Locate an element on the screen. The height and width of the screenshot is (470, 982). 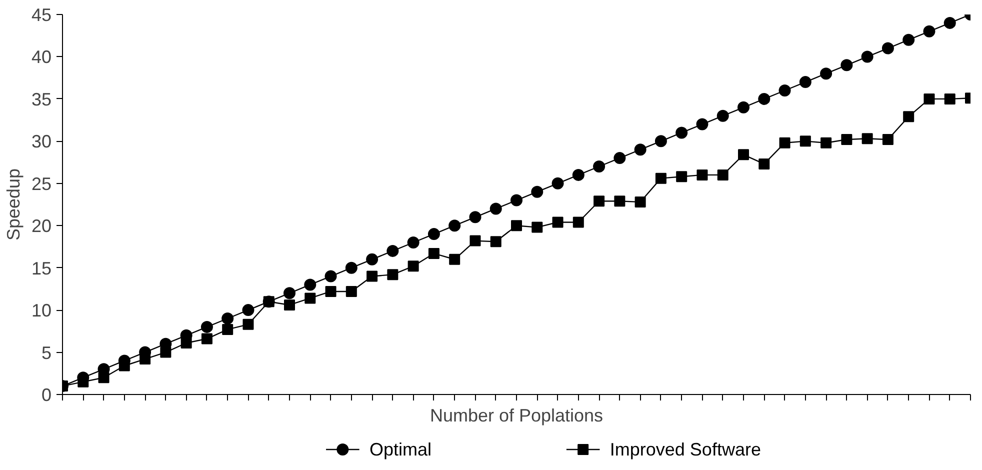
y-tick-label: 20 is located at coordinates (41, 226).